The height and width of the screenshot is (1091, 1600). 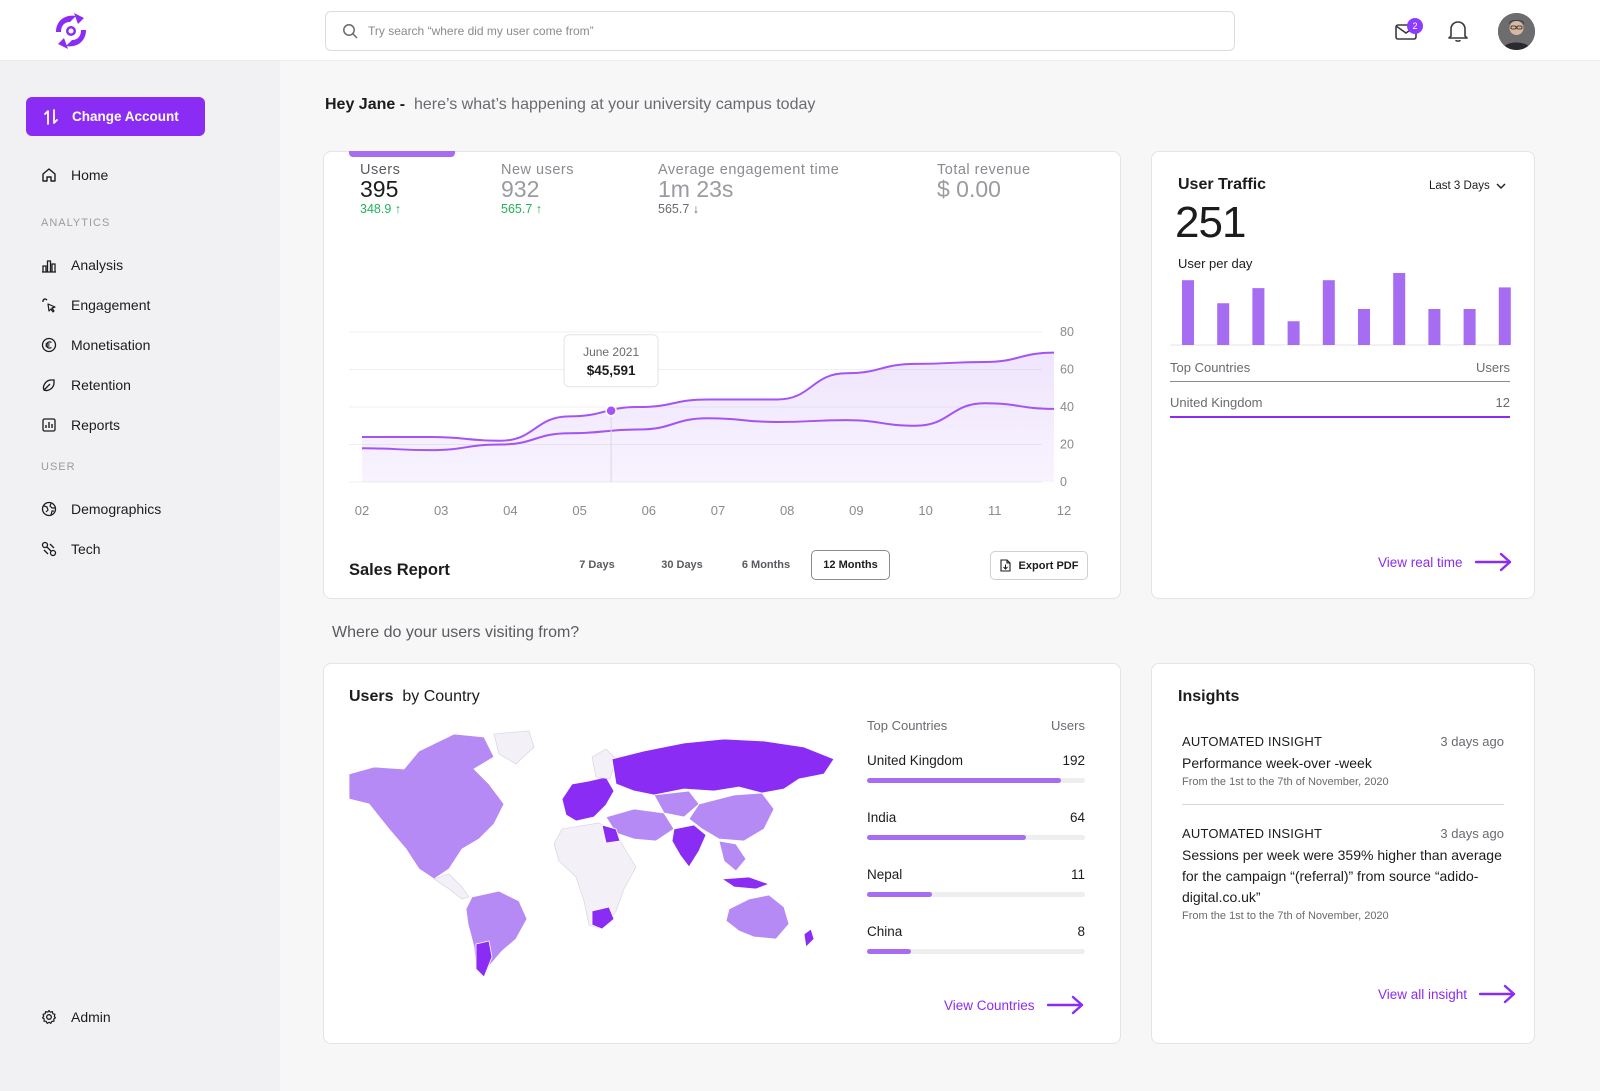 What do you see at coordinates (426, 806) in the screenshot?
I see `map-region-north-america` at bounding box center [426, 806].